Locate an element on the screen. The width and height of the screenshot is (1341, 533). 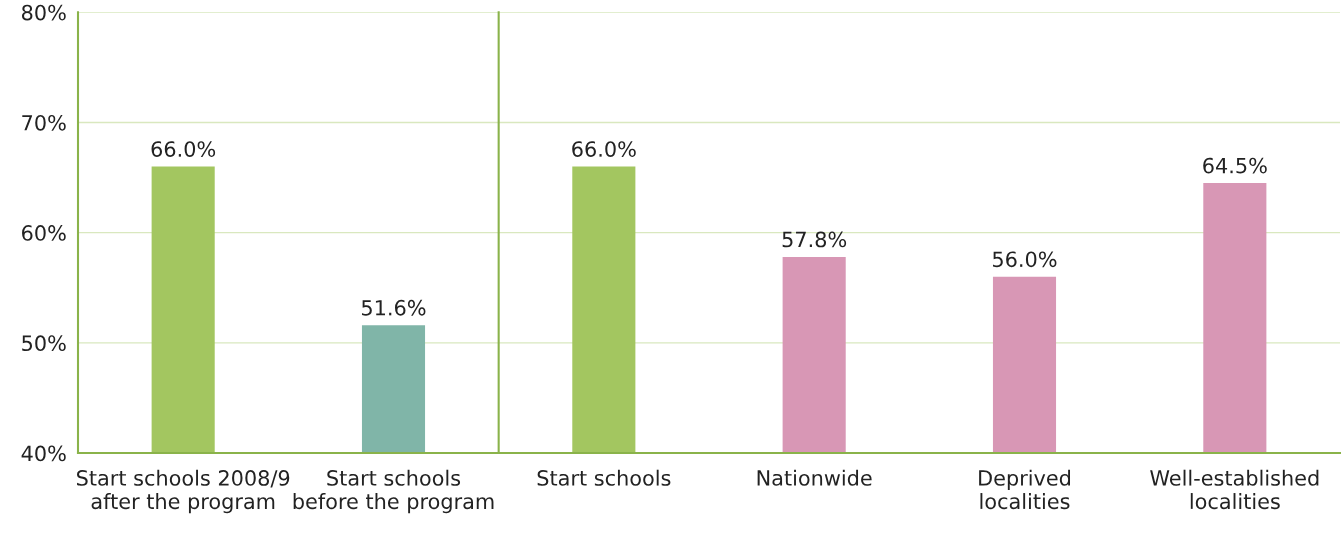
x-tick-label: Deprived localities is located at coordinates (1025, 489).